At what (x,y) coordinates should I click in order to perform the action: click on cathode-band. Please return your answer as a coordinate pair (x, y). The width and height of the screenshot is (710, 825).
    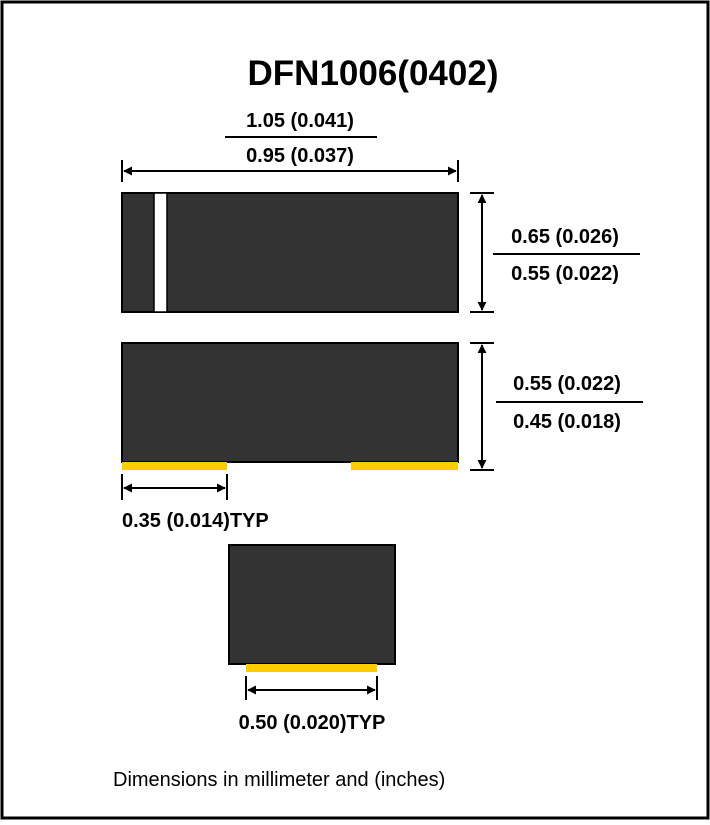
    Looking at the image, I should click on (160, 252).